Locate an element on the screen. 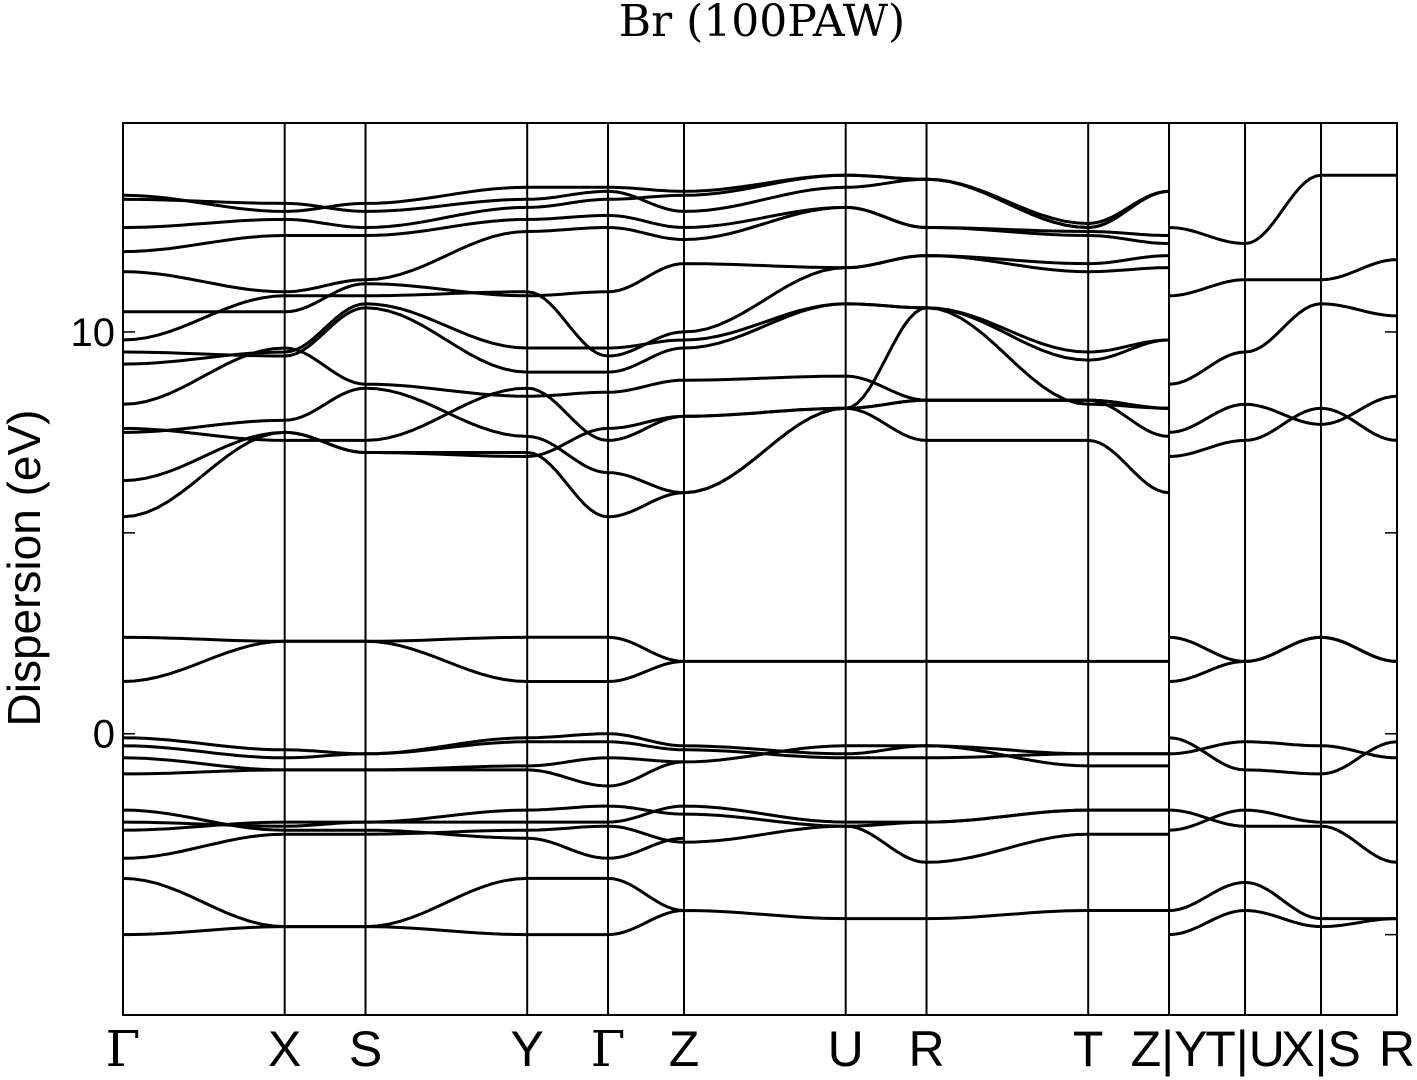 This screenshot has height=1080, width=1417. kpath-label-9: Z|Y is located at coordinates (1169, 1049).